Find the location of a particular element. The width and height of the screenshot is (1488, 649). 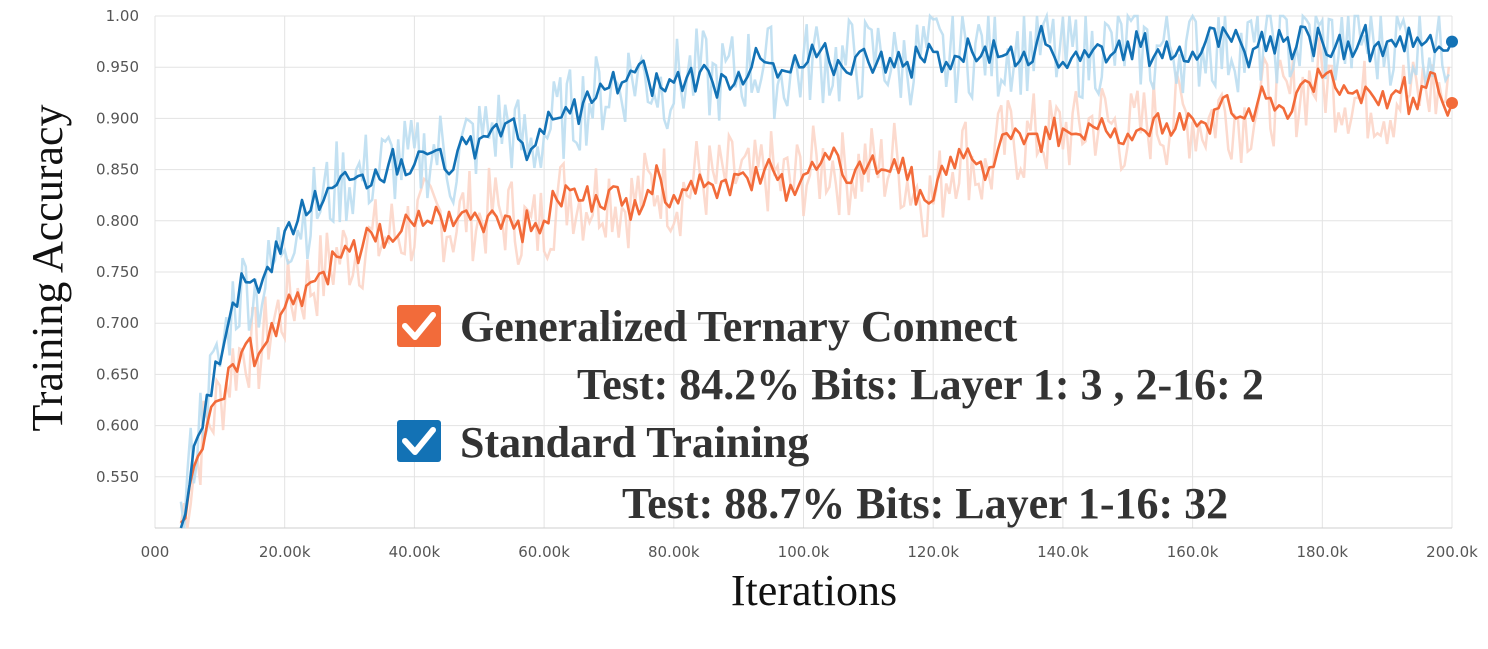

x-tick-label: 20.00k is located at coordinates (285, 552).